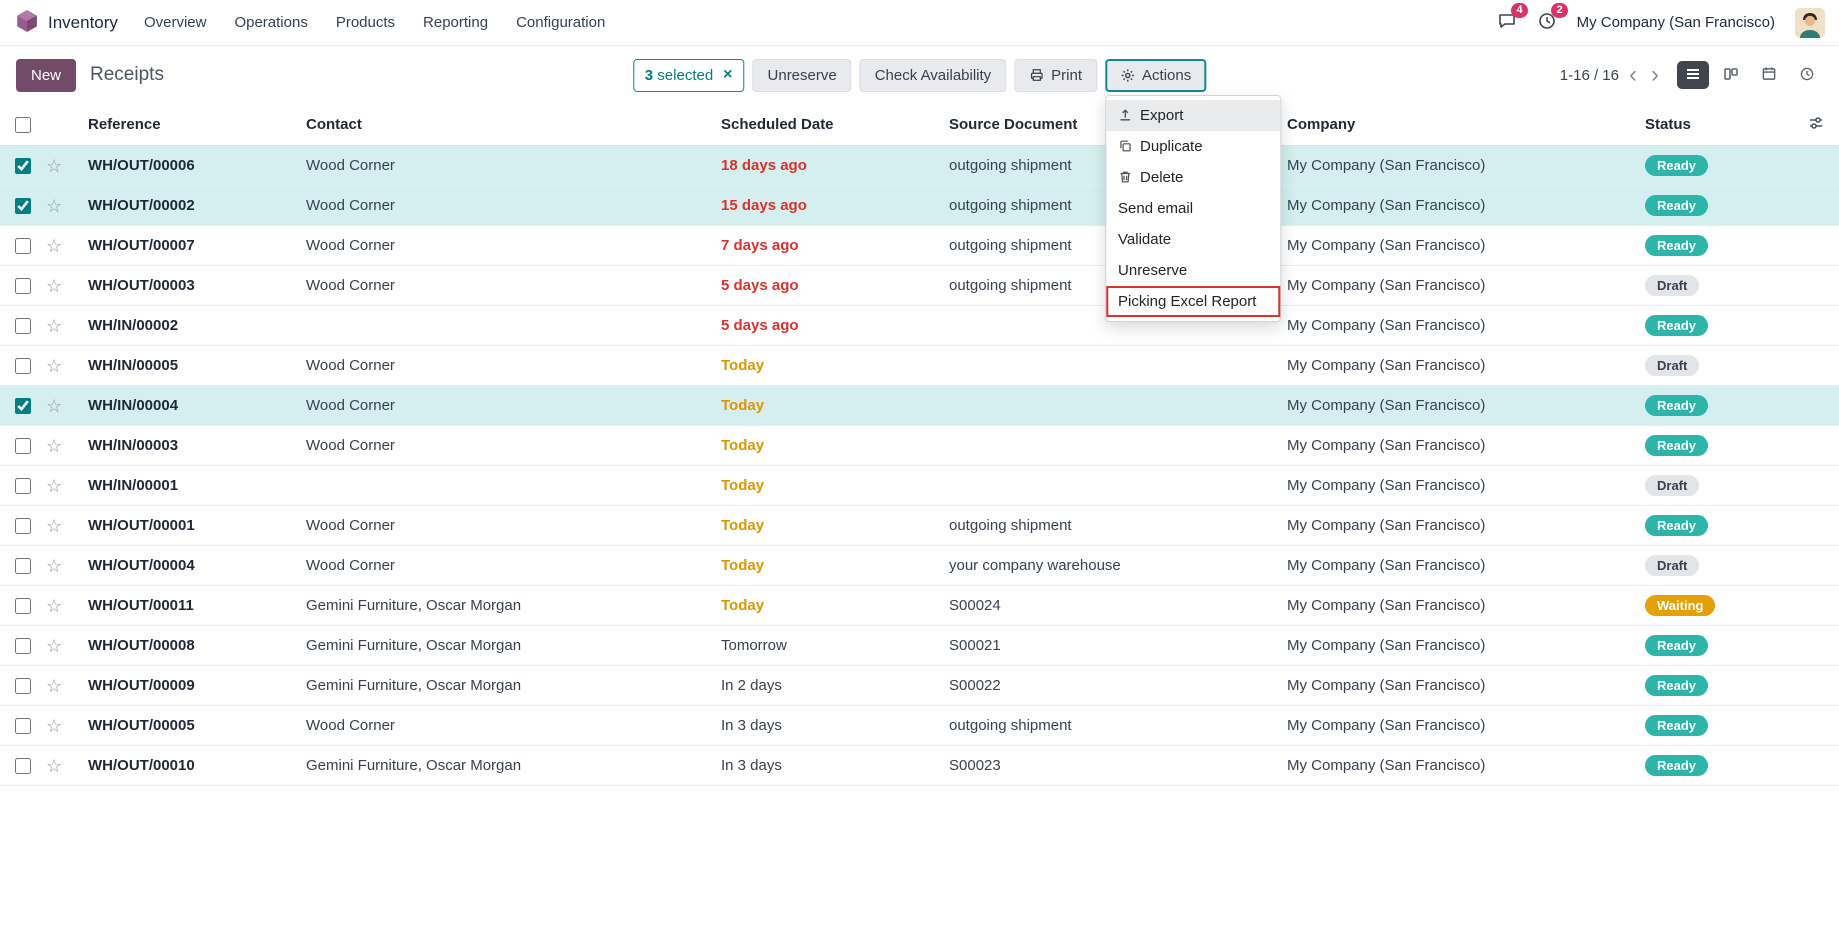  I want to click on header-reference: Reference, so click(124, 124).